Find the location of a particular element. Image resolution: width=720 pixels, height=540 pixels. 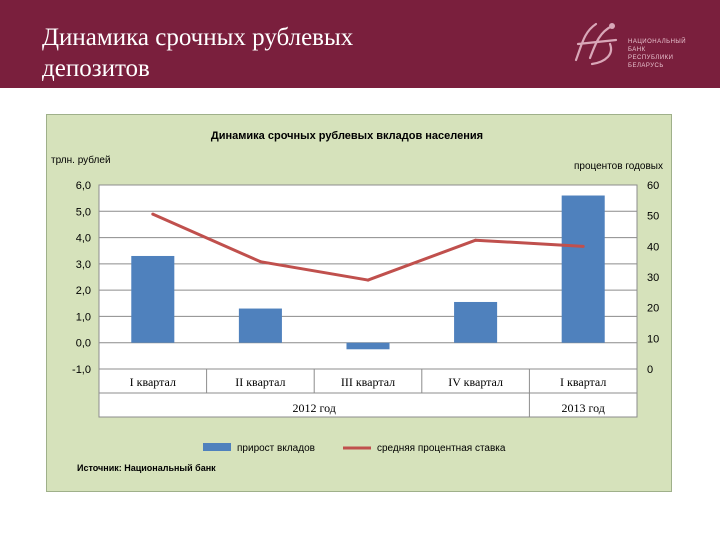

legend-label-line: средняя процентная ставка is located at coordinates (441, 448).